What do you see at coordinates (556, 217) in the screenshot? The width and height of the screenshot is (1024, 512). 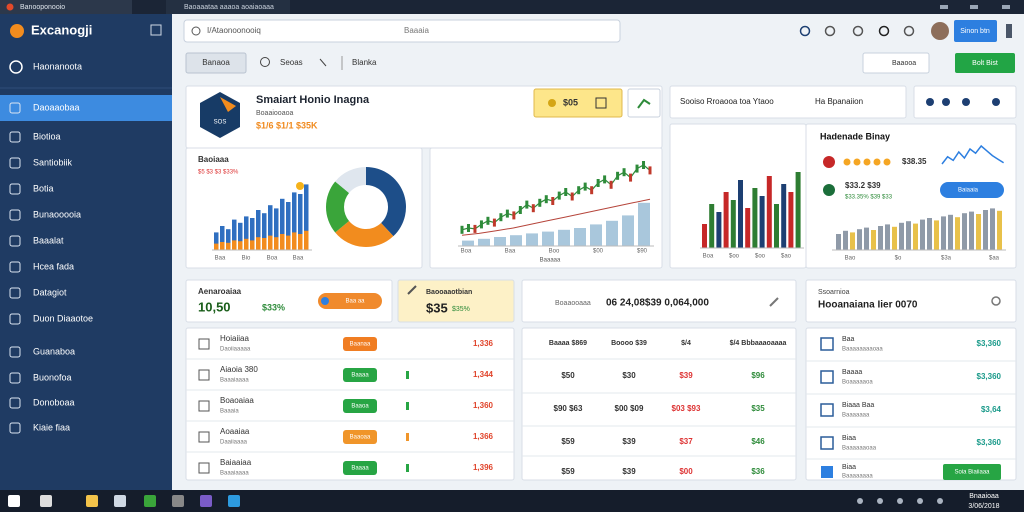 I see `trend-line` at bounding box center [556, 217].